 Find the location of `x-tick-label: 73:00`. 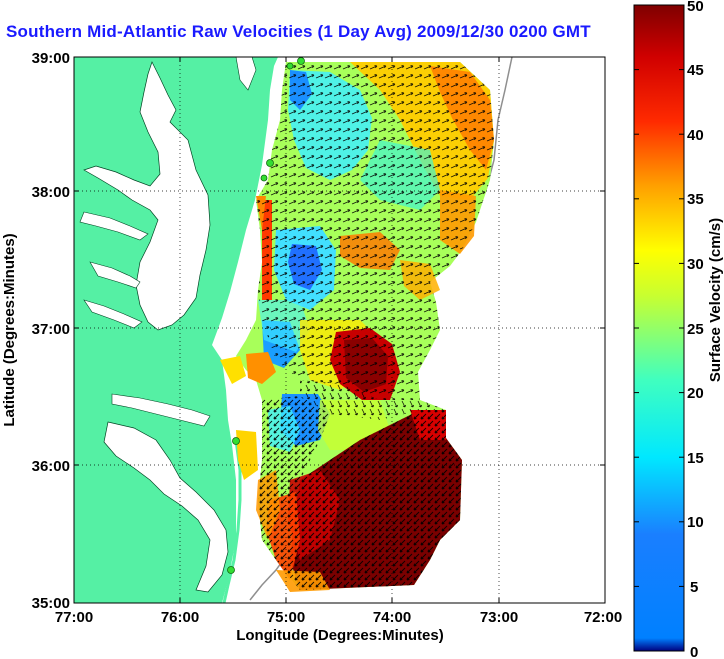

x-tick-label: 73:00 is located at coordinates (499, 617).